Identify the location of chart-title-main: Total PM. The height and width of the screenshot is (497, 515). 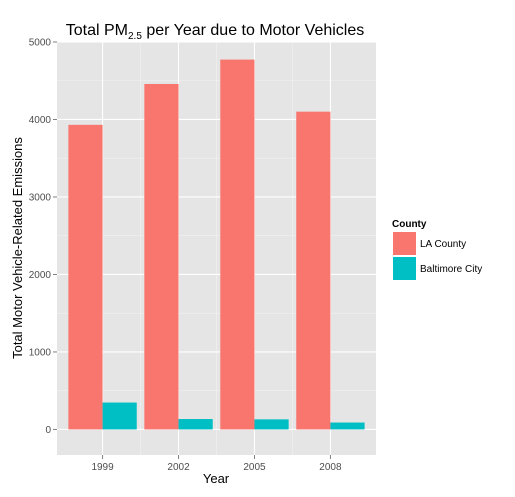
(97, 30).